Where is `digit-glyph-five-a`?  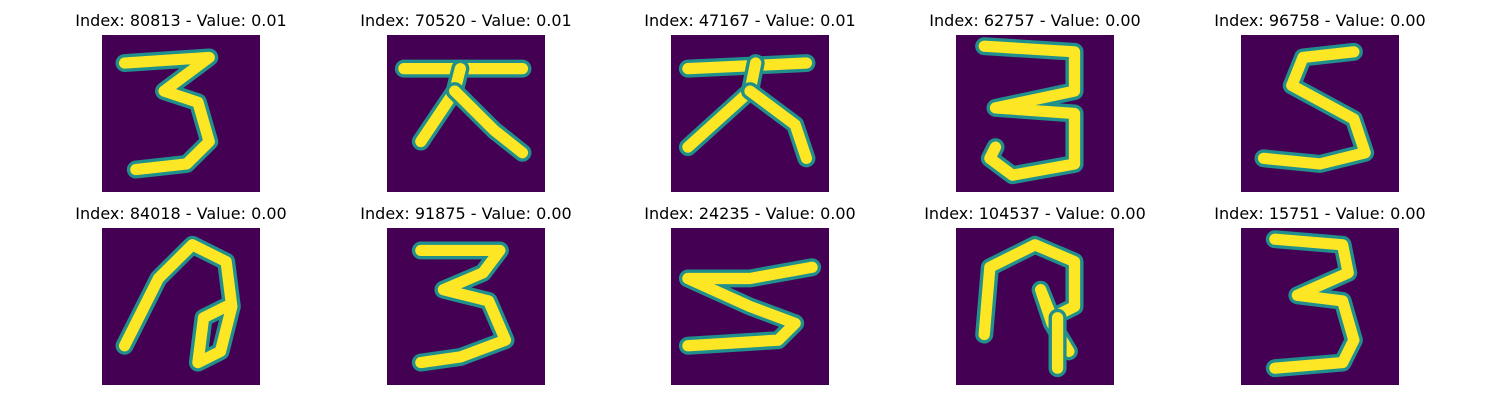
digit-glyph-five-a is located at coordinates (1320, 113).